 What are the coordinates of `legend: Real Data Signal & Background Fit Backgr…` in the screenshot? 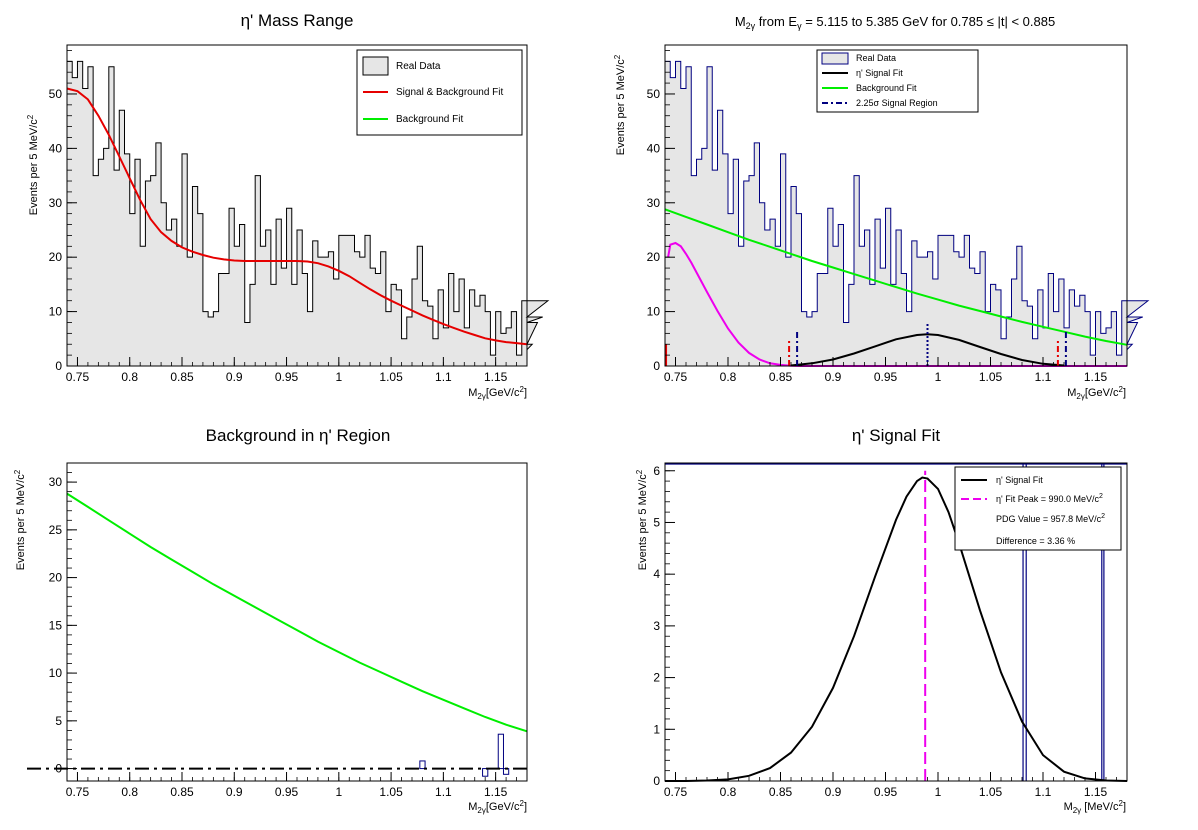 It's located at (439, 92).